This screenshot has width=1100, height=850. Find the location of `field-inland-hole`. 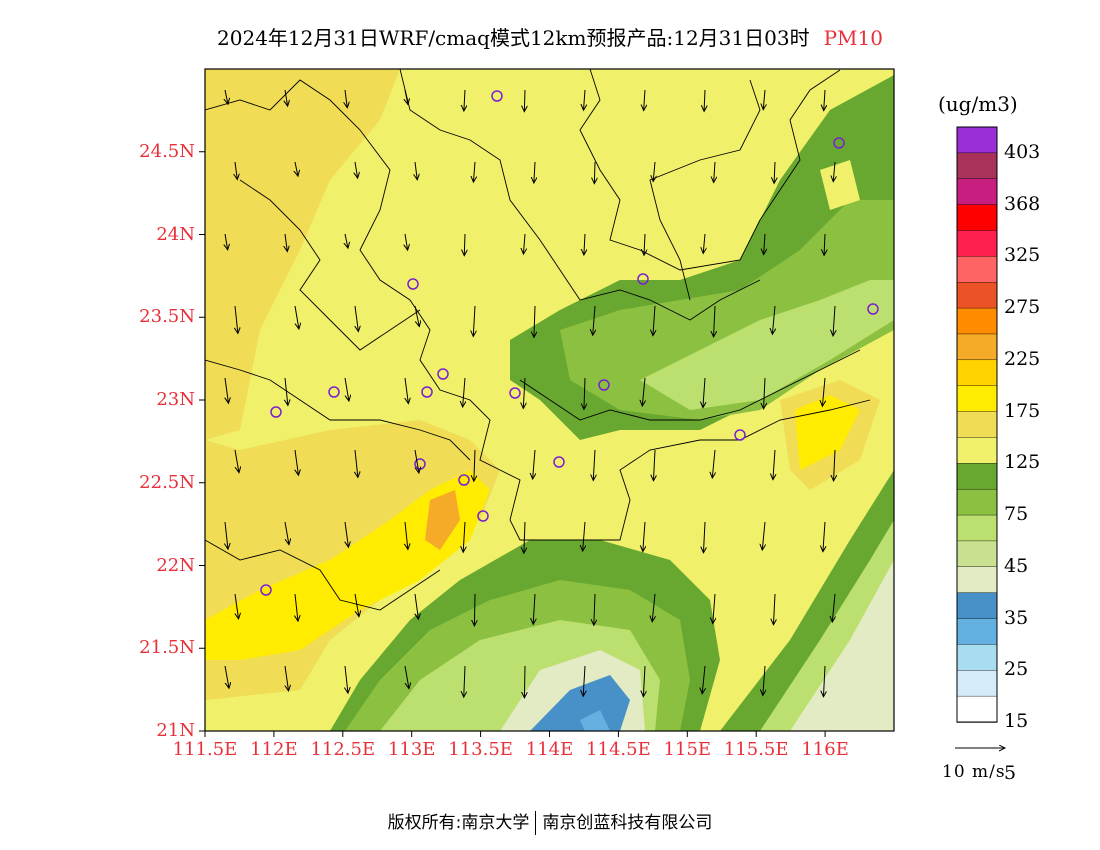

field-inland-hole is located at coordinates (840, 185).